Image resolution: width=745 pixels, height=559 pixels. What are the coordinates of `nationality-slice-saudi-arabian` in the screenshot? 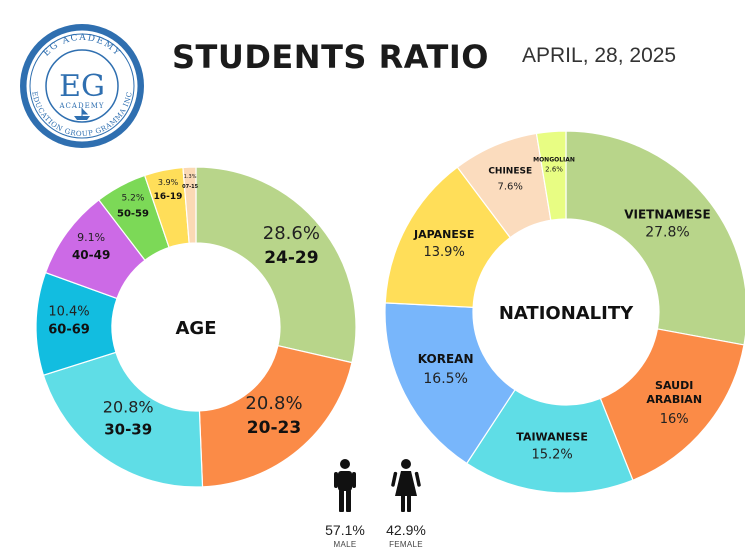 It's located at (672, 404).